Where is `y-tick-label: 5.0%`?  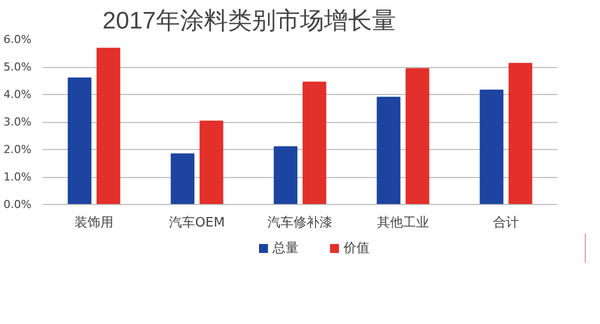
y-tick-label: 5.0% is located at coordinates (18, 67).